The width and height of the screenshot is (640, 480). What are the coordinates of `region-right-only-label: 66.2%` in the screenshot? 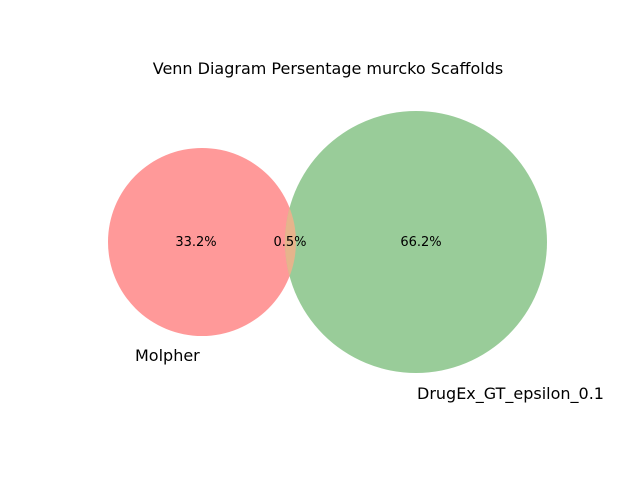 It's located at (420, 242).